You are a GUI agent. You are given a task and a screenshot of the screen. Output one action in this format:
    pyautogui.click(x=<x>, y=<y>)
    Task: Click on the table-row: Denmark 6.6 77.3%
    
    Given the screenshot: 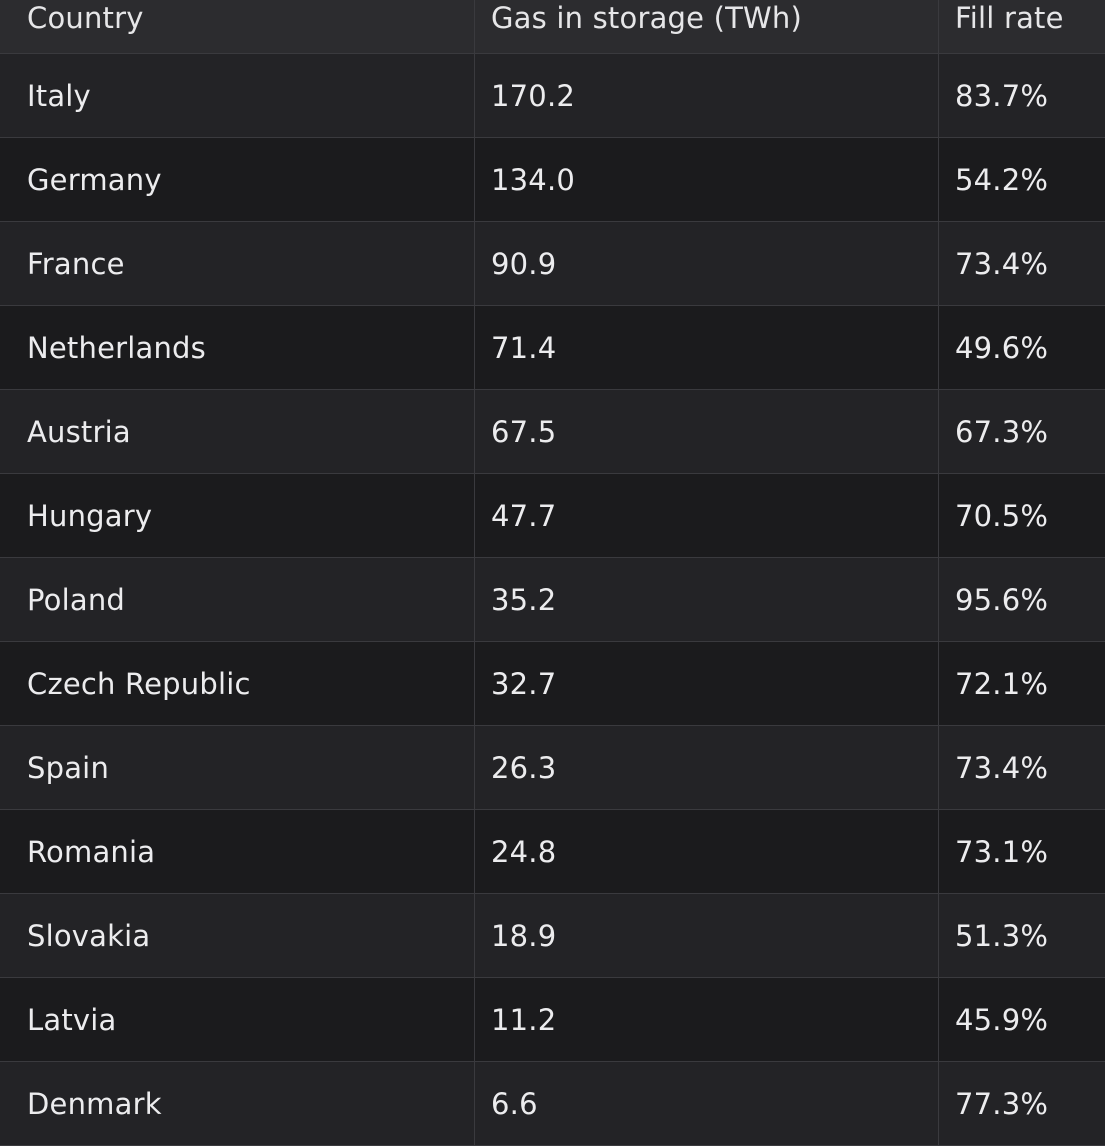 What is the action you would take?
    pyautogui.click(x=552, y=1104)
    